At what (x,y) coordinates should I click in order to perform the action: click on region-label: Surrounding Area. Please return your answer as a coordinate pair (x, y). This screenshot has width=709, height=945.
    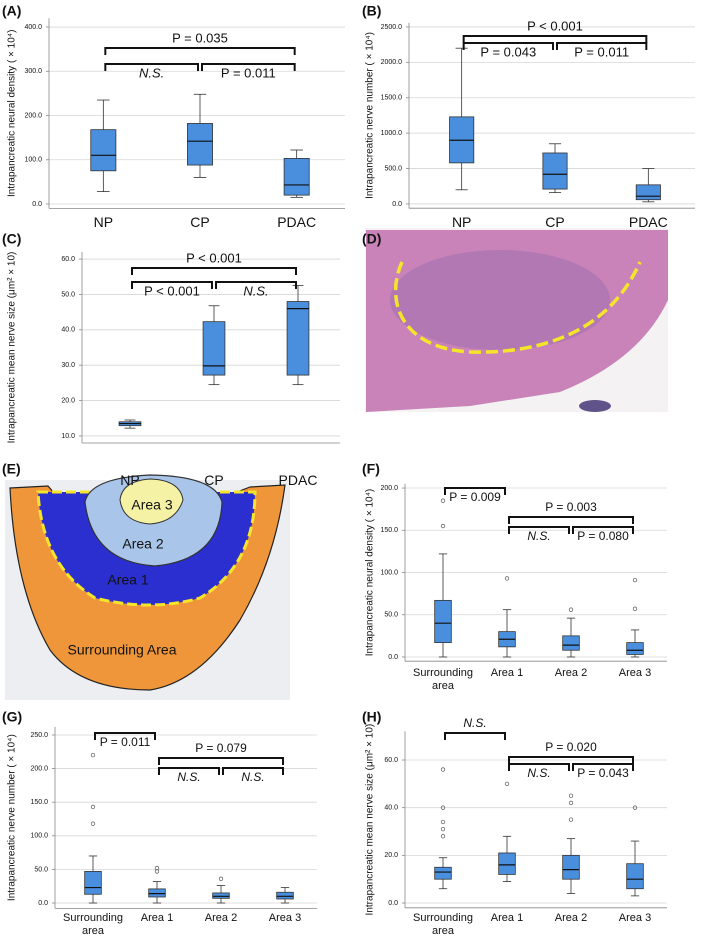
    Looking at the image, I should click on (122, 650).